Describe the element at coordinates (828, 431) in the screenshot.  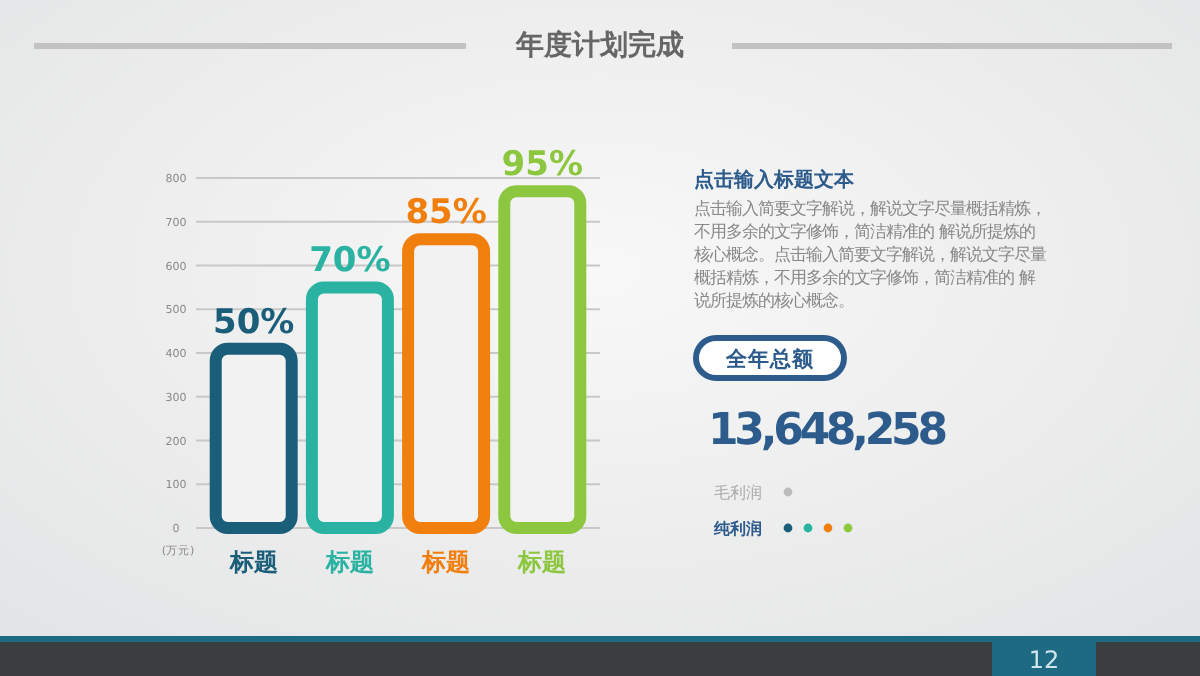
I see `text: 13,648,258` at that location.